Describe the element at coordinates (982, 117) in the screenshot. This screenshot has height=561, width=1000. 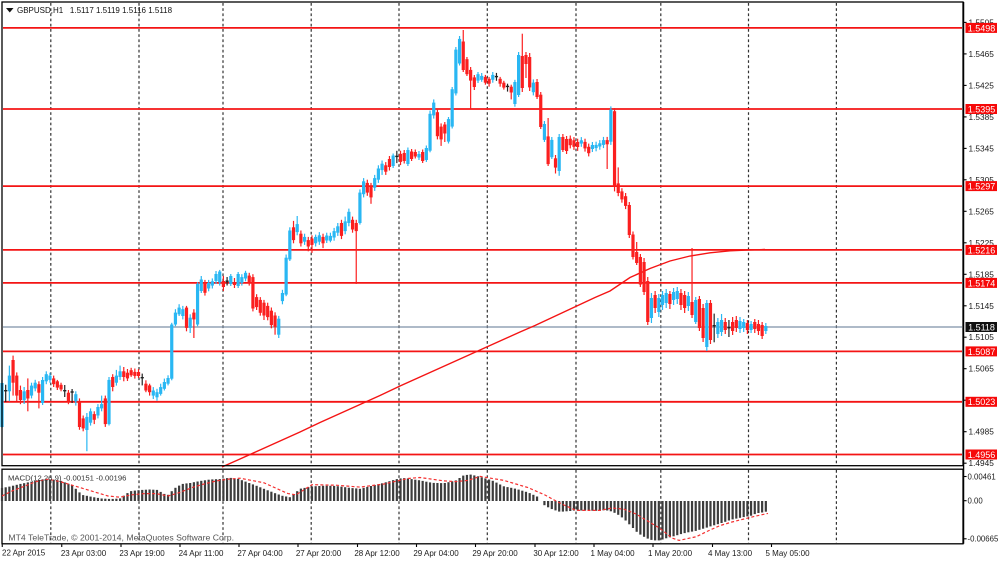
I see `svg-text: 1.5385` at that location.